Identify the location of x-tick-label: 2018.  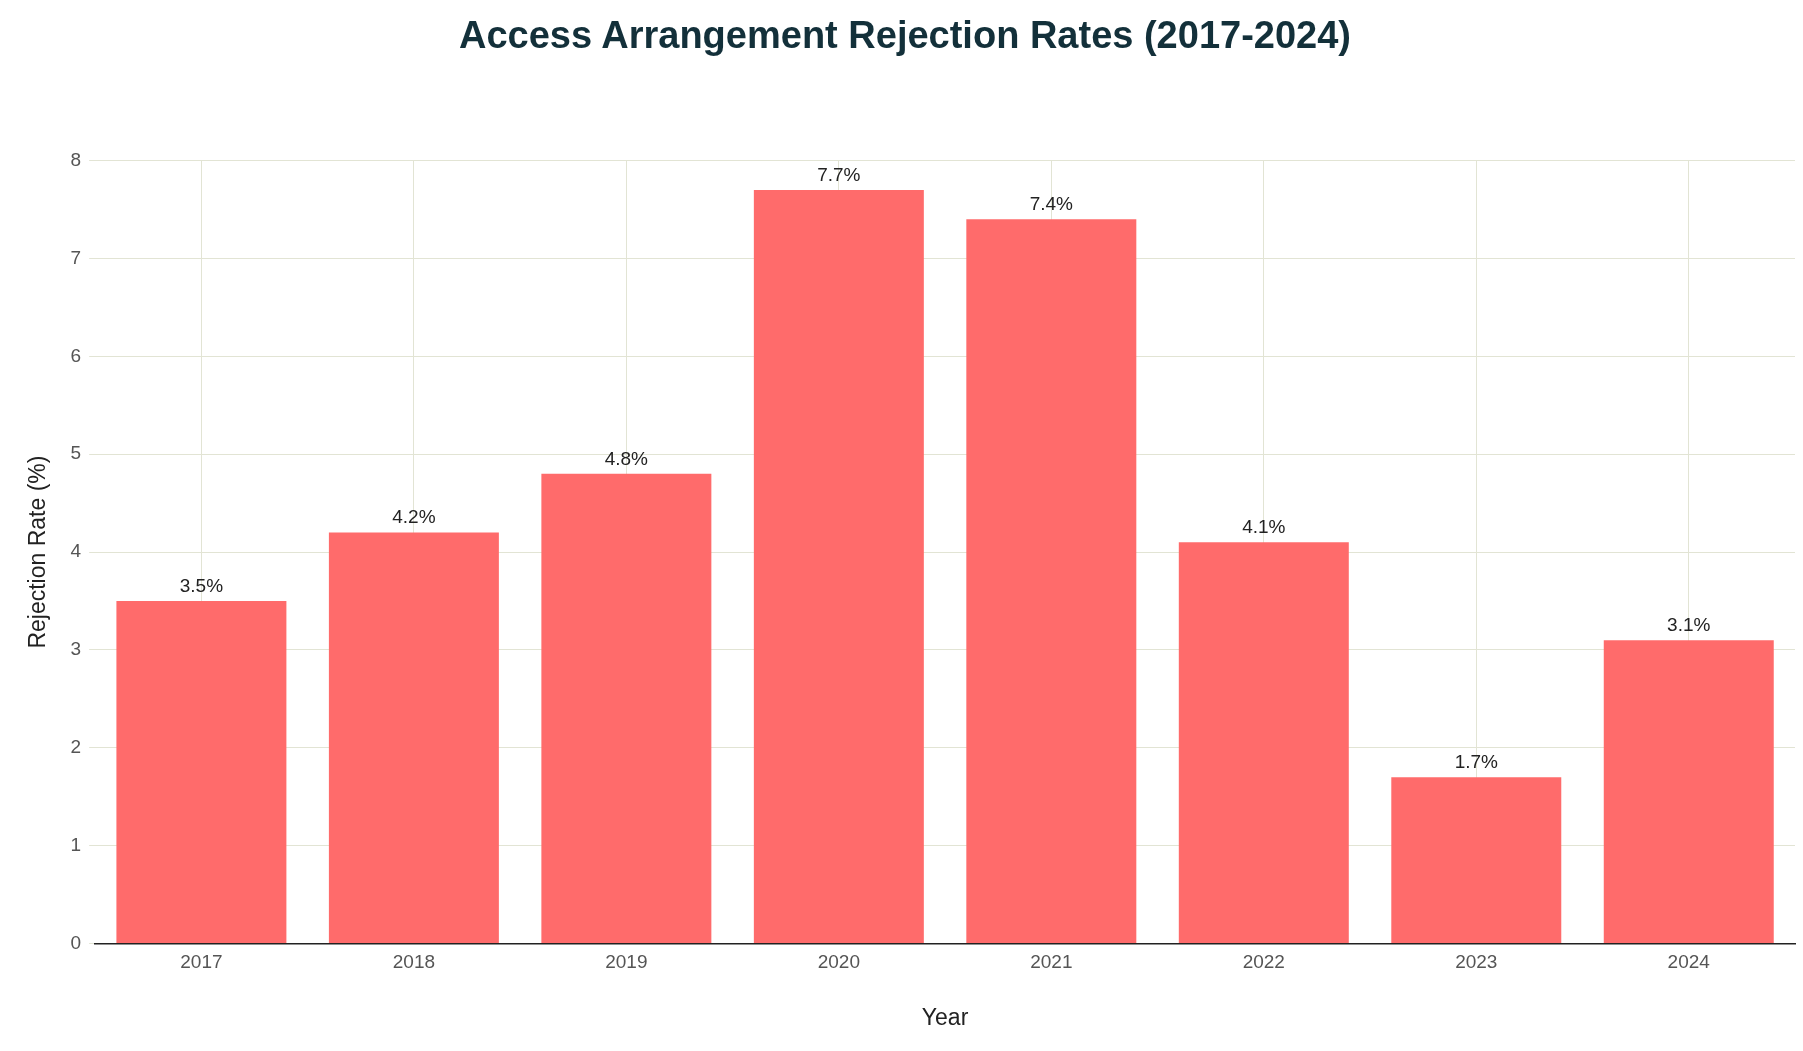
(414, 962).